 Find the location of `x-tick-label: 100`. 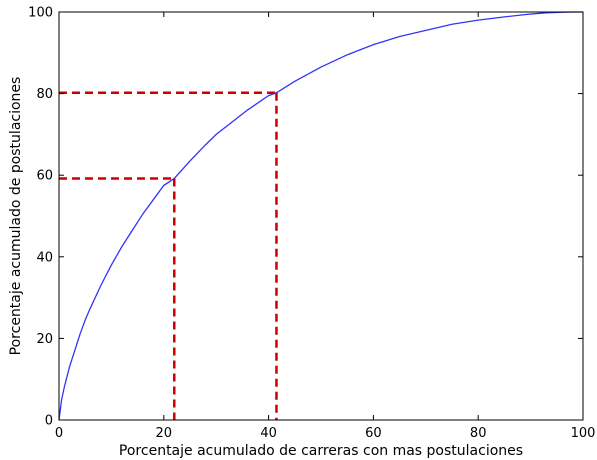

x-tick-label: 100 is located at coordinates (583, 433).